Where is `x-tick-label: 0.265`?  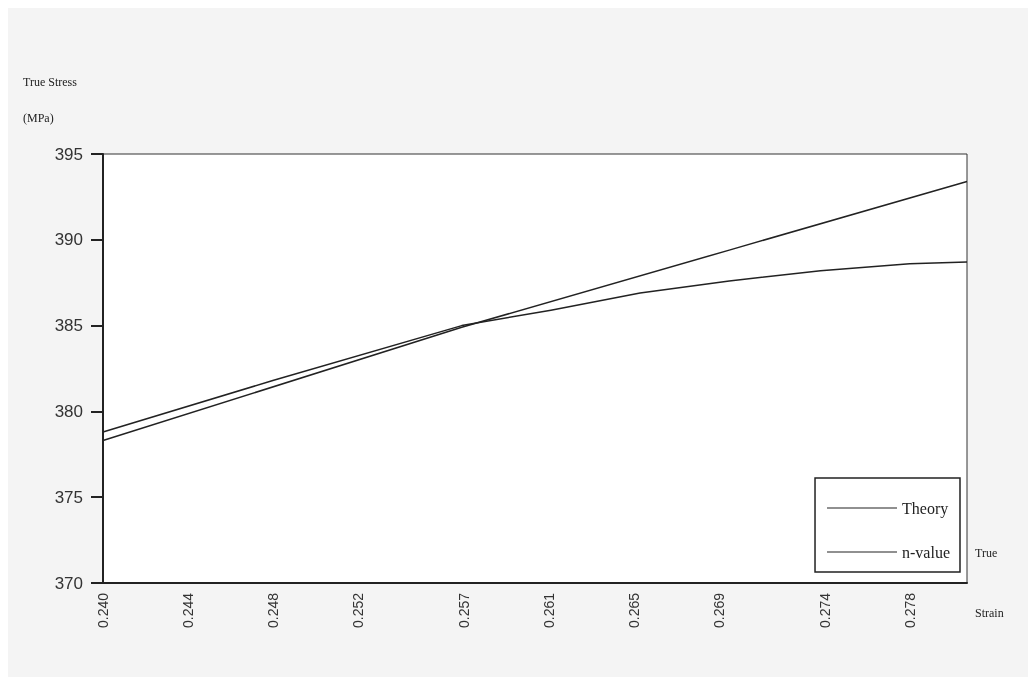
x-tick-label: 0.265 is located at coordinates (633, 610).